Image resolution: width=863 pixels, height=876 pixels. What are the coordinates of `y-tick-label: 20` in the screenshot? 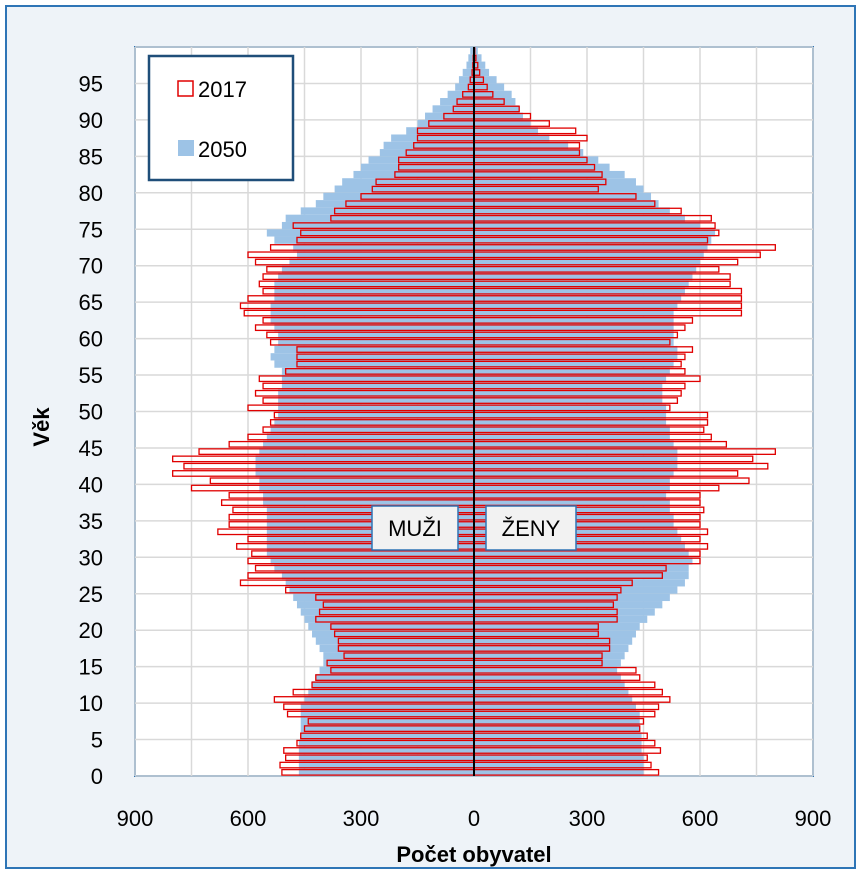 It's located at (91, 630).